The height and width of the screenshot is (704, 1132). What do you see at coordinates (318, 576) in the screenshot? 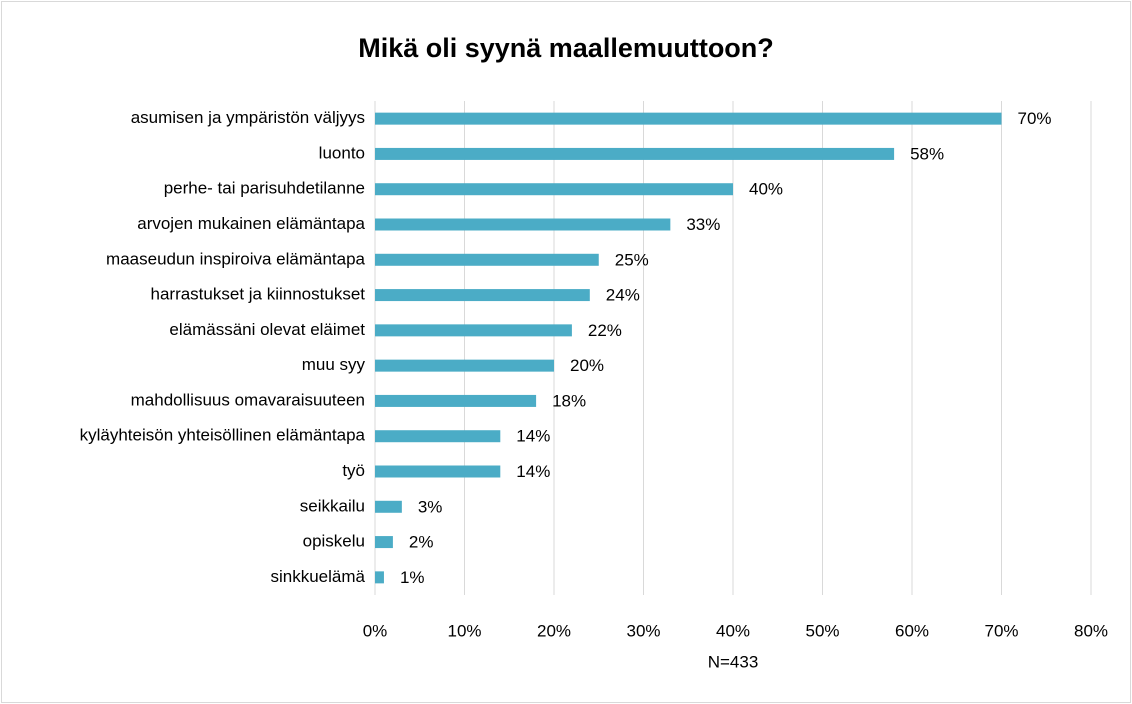
I see `y-tick-label: sinkkuelämä` at bounding box center [318, 576].